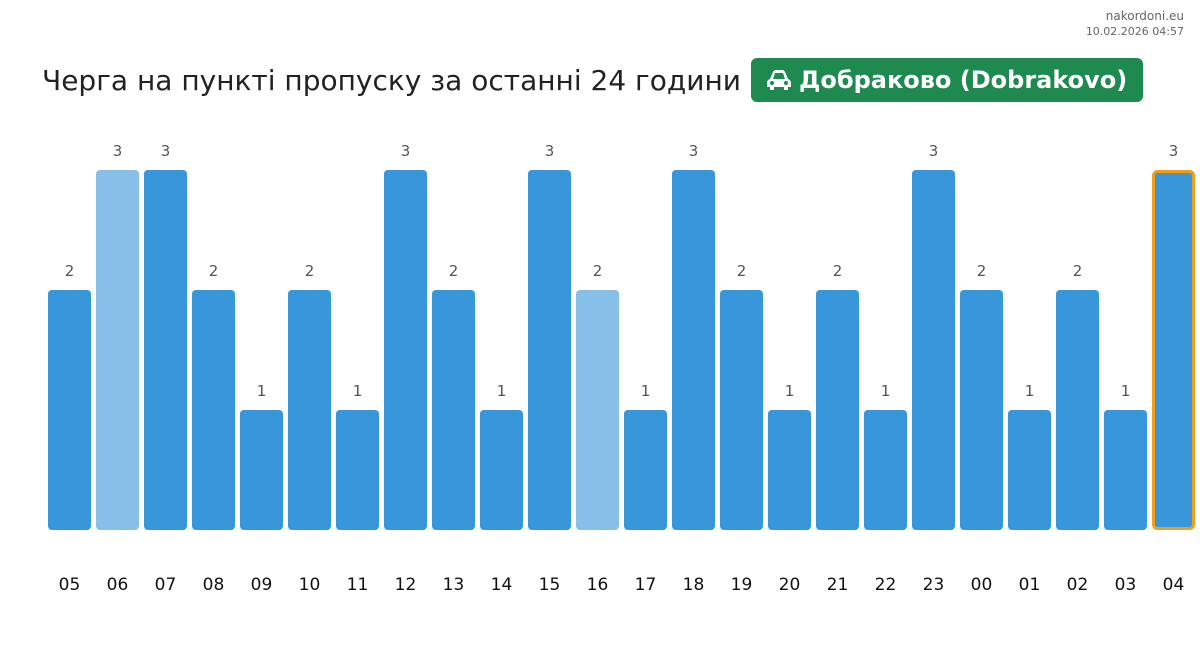 The width and height of the screenshot is (1200, 651). What do you see at coordinates (550, 585) in the screenshot?
I see `x-tick-15: 15` at bounding box center [550, 585].